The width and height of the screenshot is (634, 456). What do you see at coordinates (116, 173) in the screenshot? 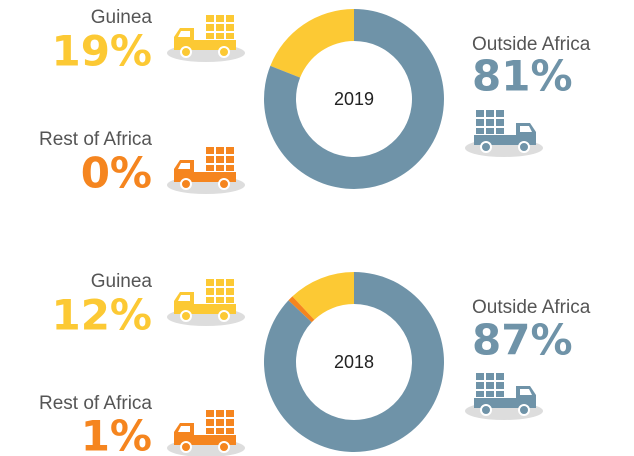
I see `value-label: 0%` at bounding box center [116, 173].